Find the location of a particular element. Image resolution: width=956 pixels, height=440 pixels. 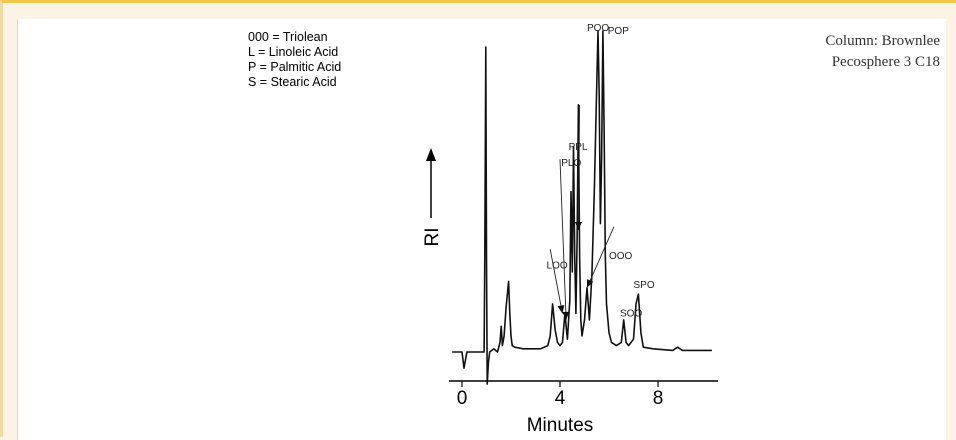

column-note-line1: Column: Brownlee is located at coordinates (882, 41).